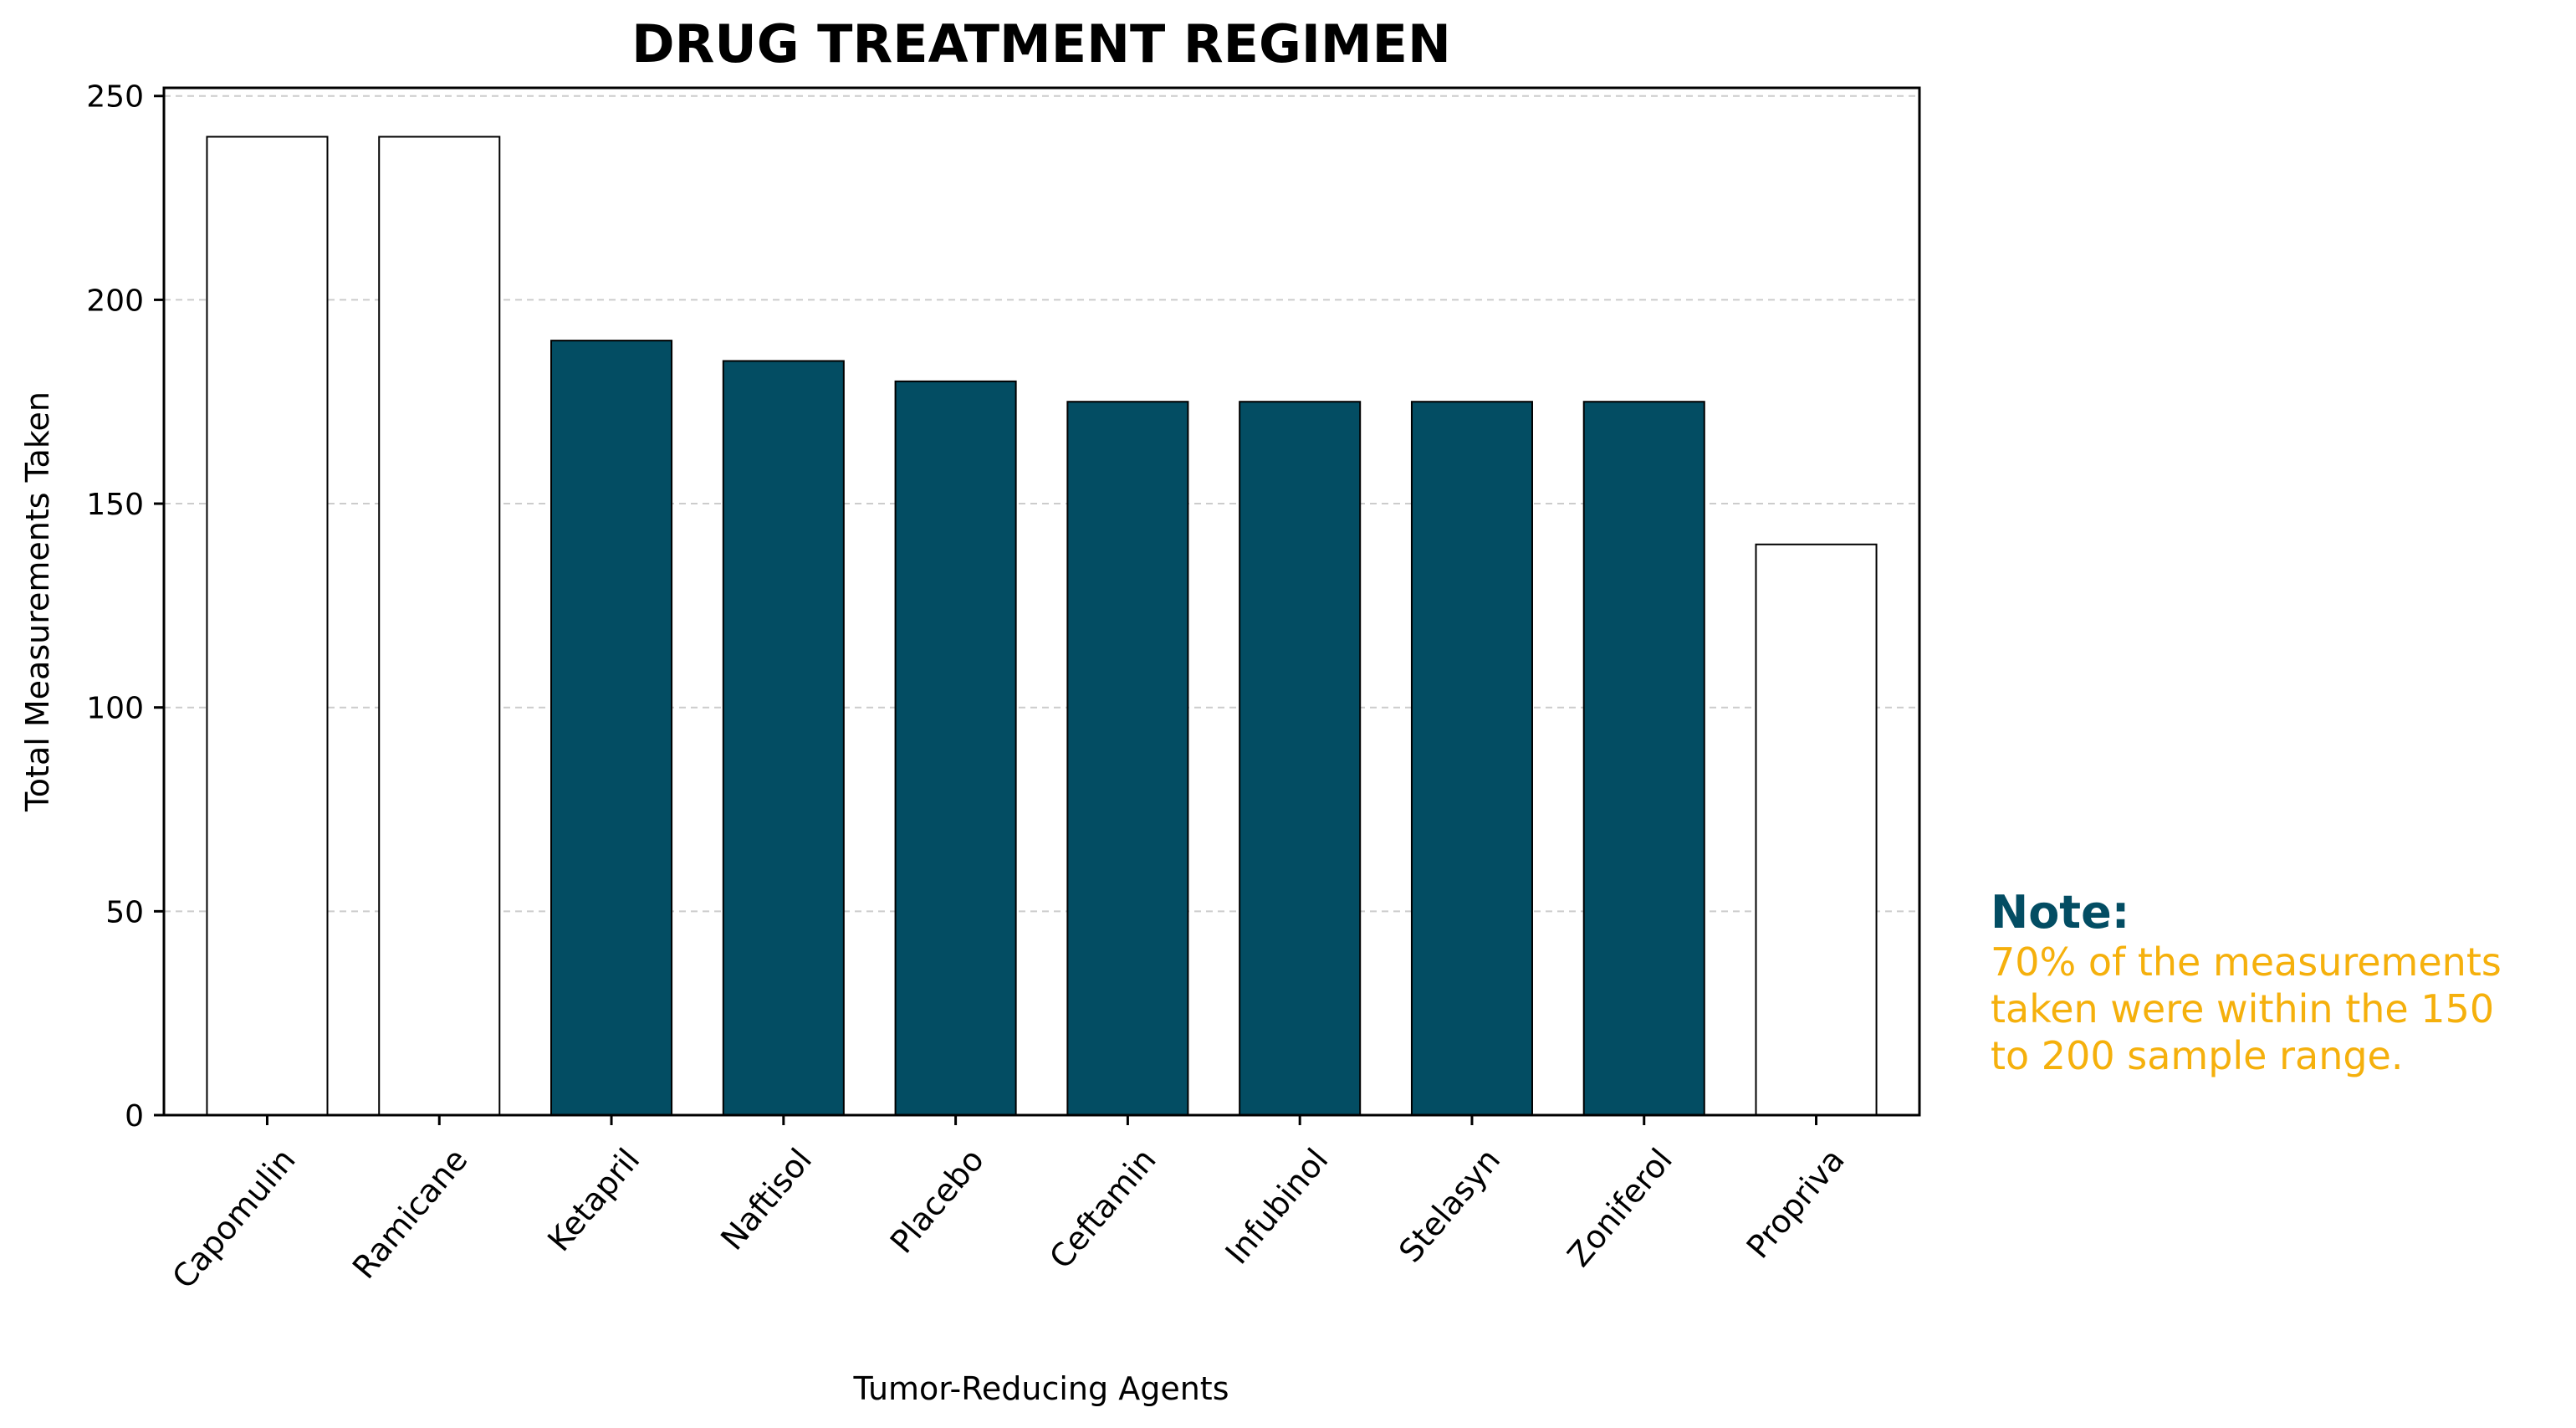  Describe the element at coordinates (115, 97) in the screenshot. I see `y-tick-label: 250` at that location.